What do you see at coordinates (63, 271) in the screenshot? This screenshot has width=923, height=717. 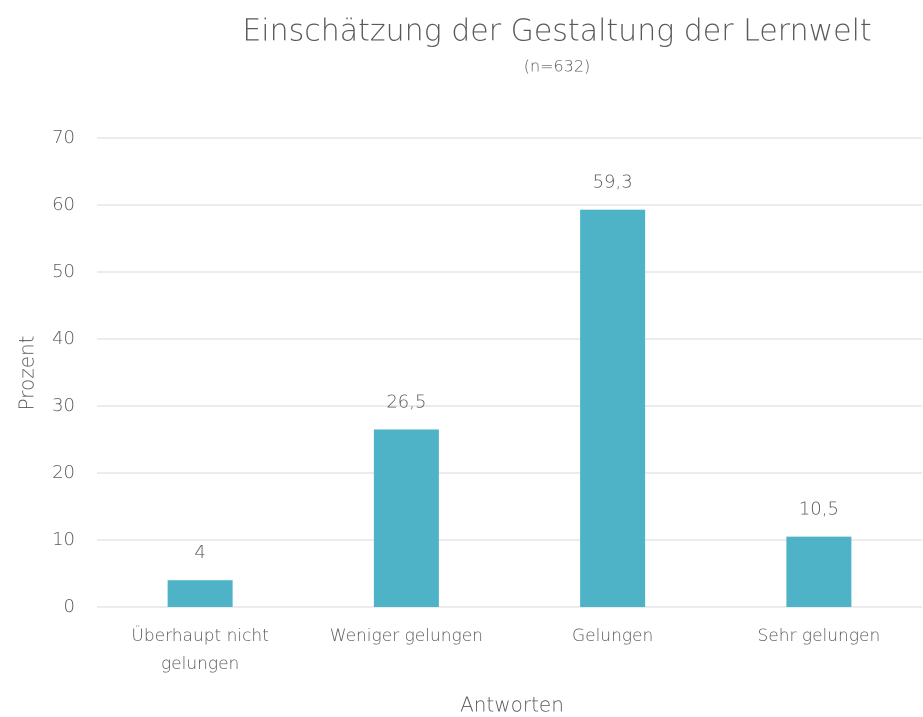 I see `y-tick-label: 50` at bounding box center [63, 271].